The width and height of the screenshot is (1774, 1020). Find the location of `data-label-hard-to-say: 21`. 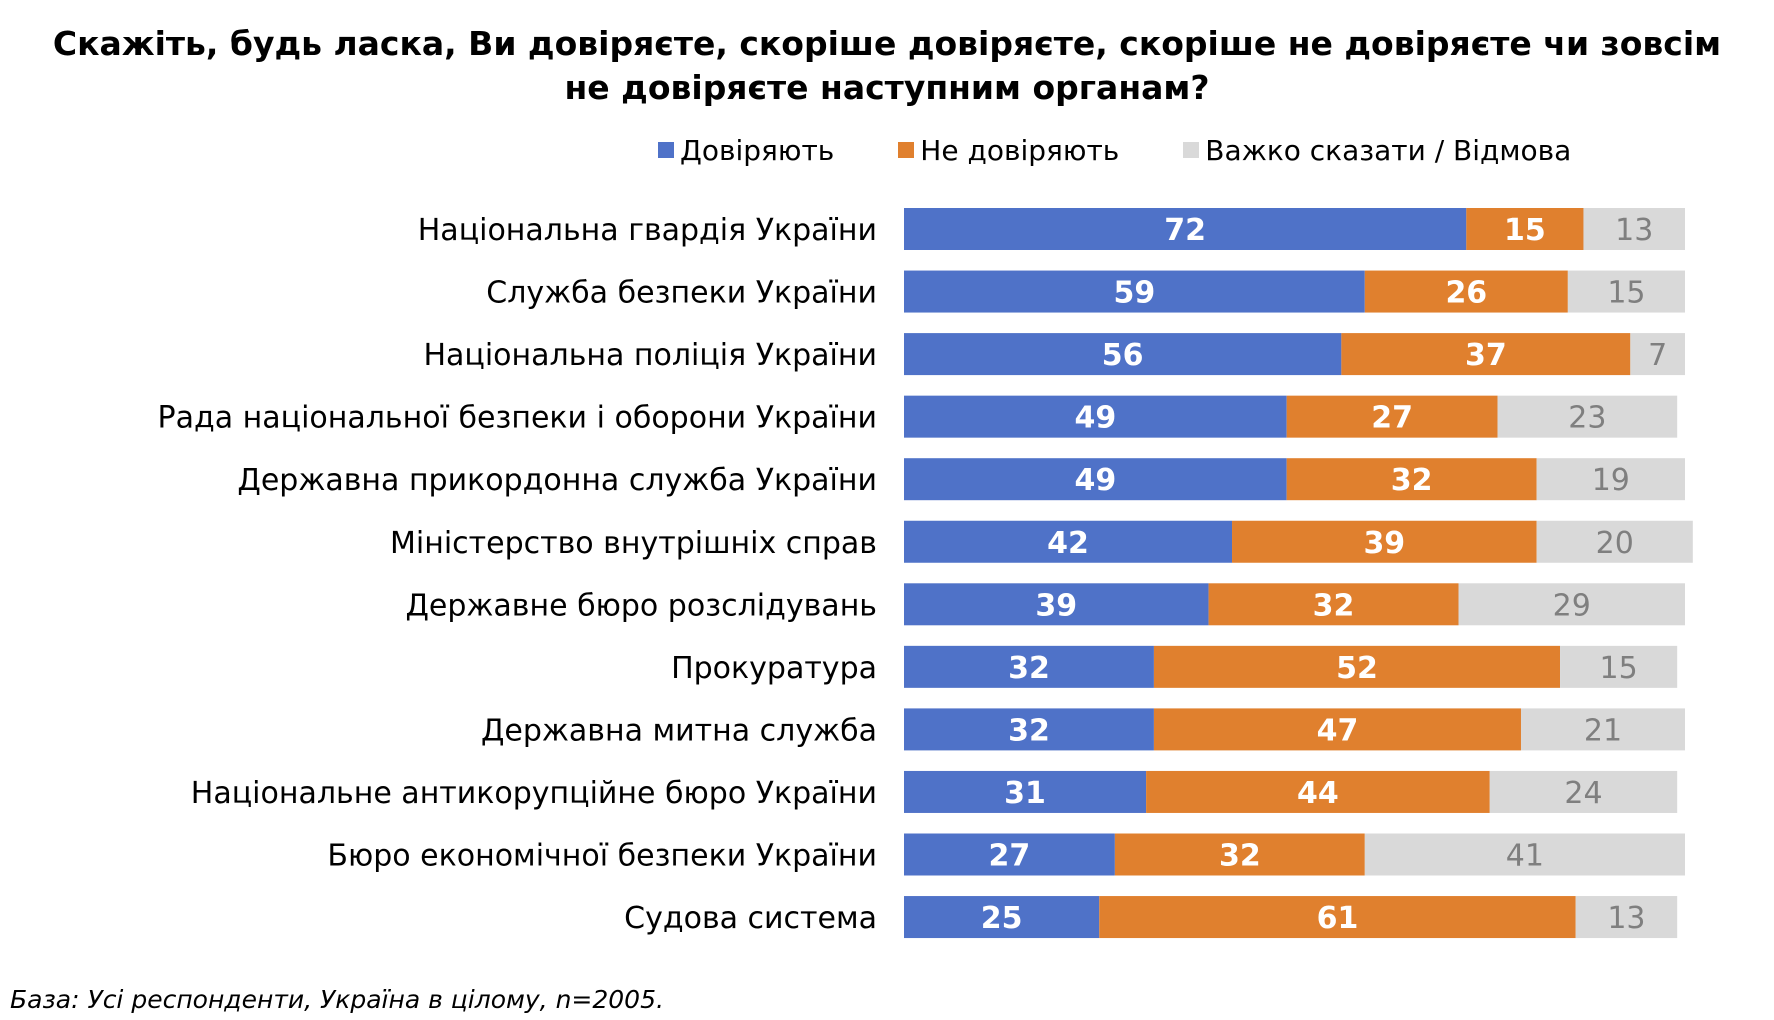

data-label-hard-to-say: 21 is located at coordinates (1603, 730).